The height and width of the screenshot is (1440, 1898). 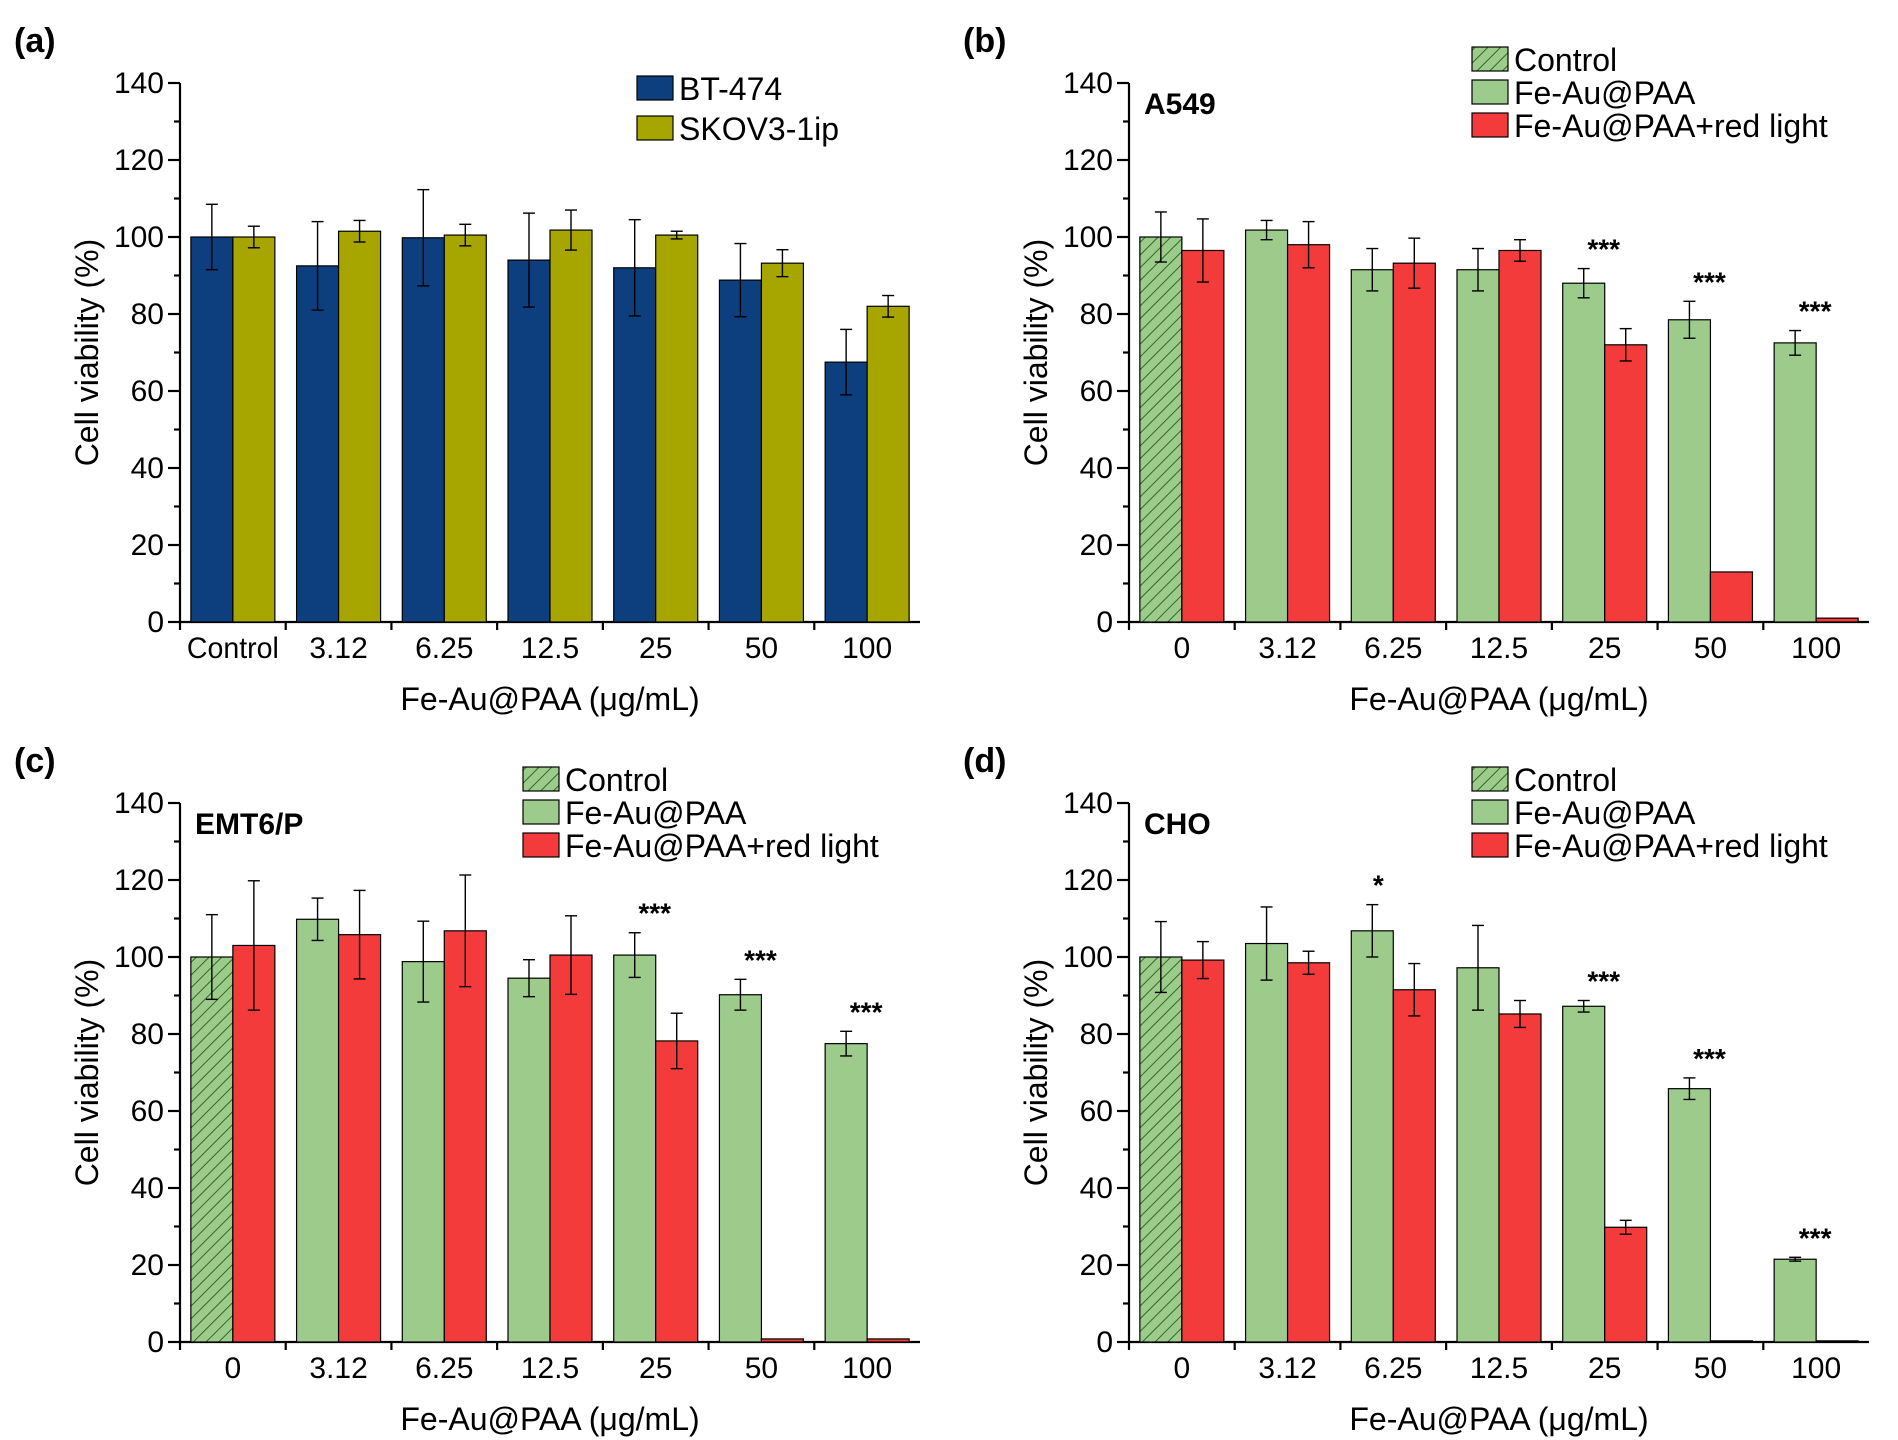 What do you see at coordinates (1378, 885) in the screenshot?
I see `significance-marker: *` at bounding box center [1378, 885].